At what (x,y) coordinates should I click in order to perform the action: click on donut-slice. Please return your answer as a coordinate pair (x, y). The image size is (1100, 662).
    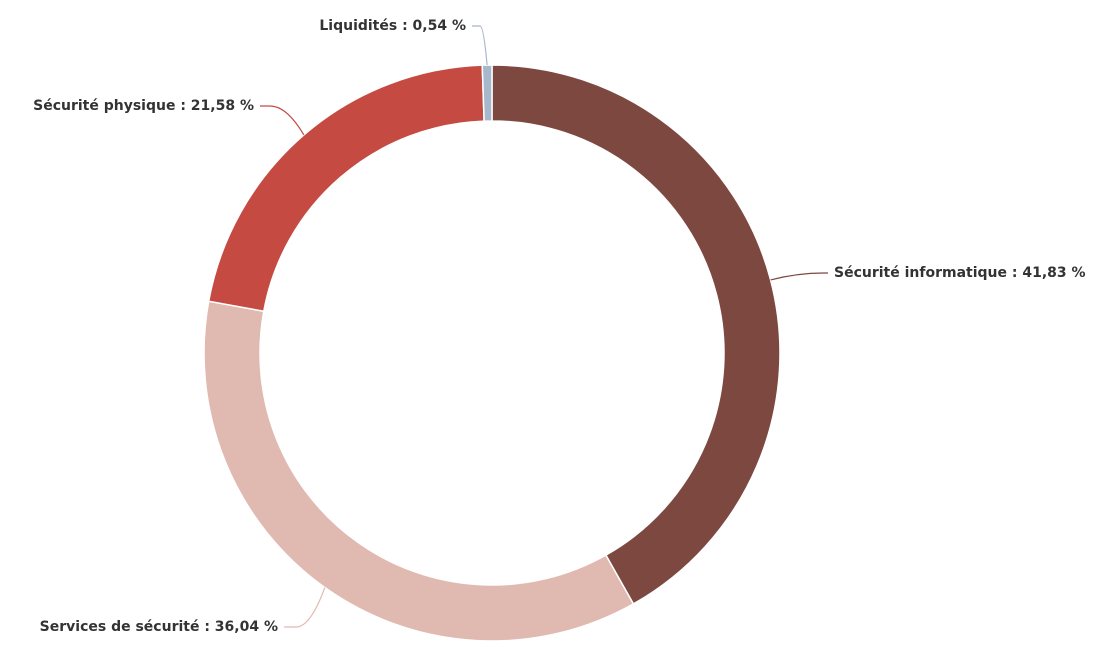
    Looking at the image, I should click on (487, 93).